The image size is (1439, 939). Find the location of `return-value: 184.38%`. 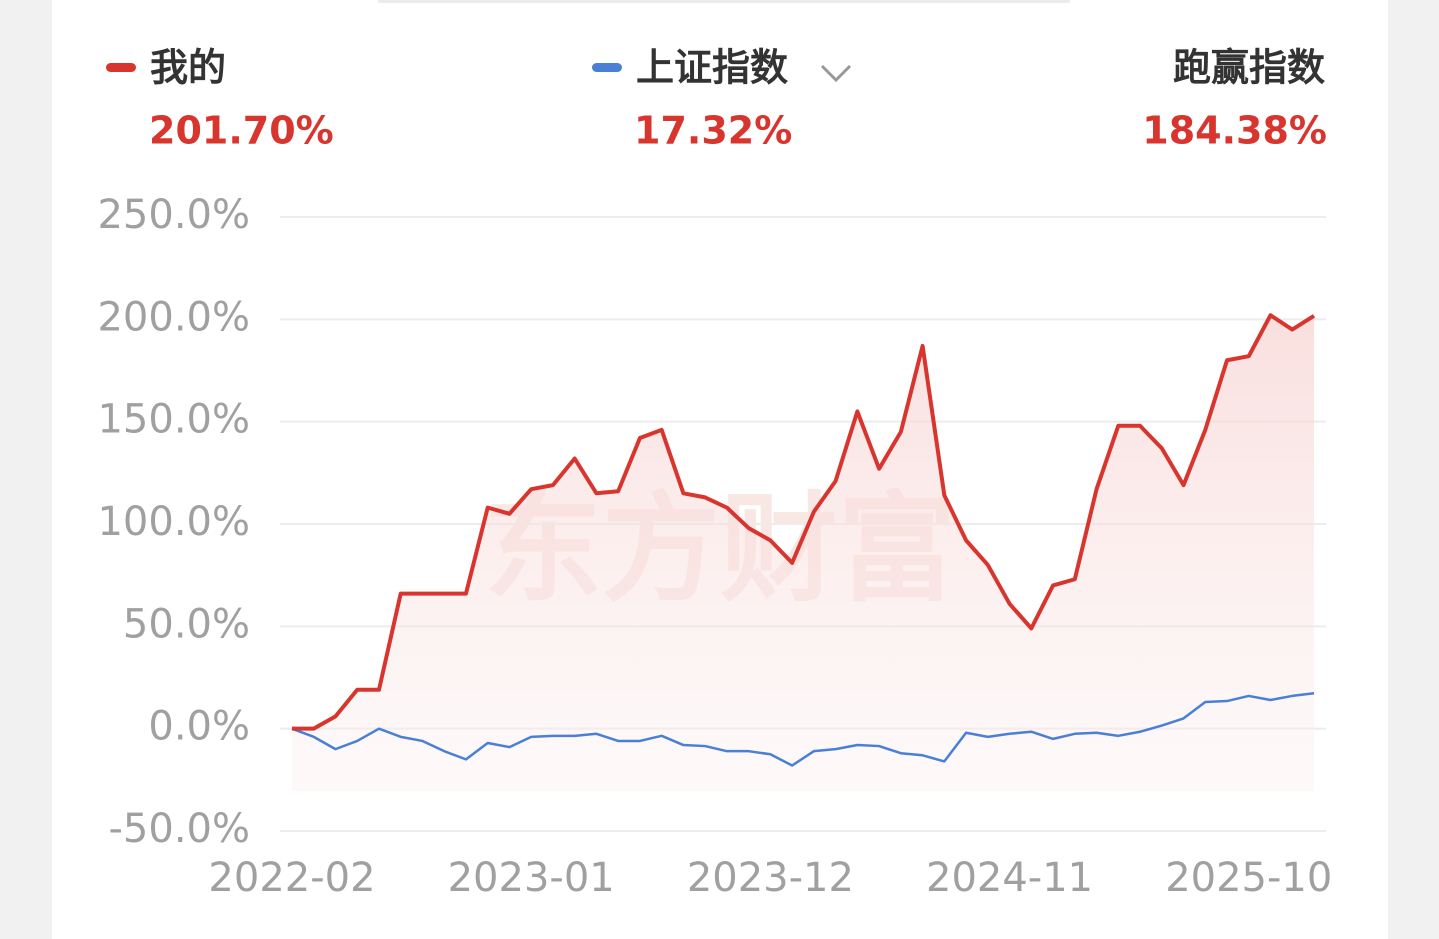

return-value: 184.38% is located at coordinates (1234, 131).